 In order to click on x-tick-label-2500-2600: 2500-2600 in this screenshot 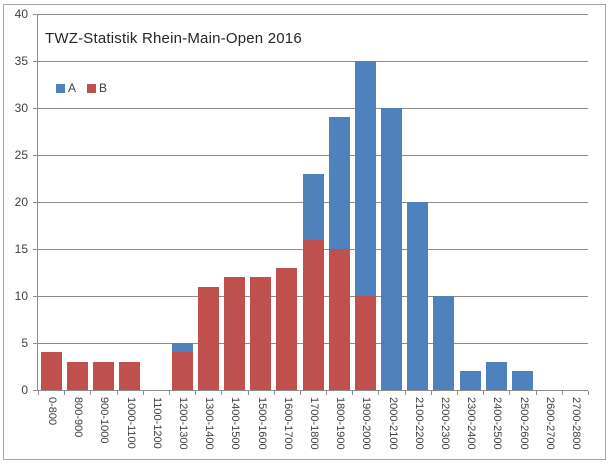, I will do `click(523, 423)`.